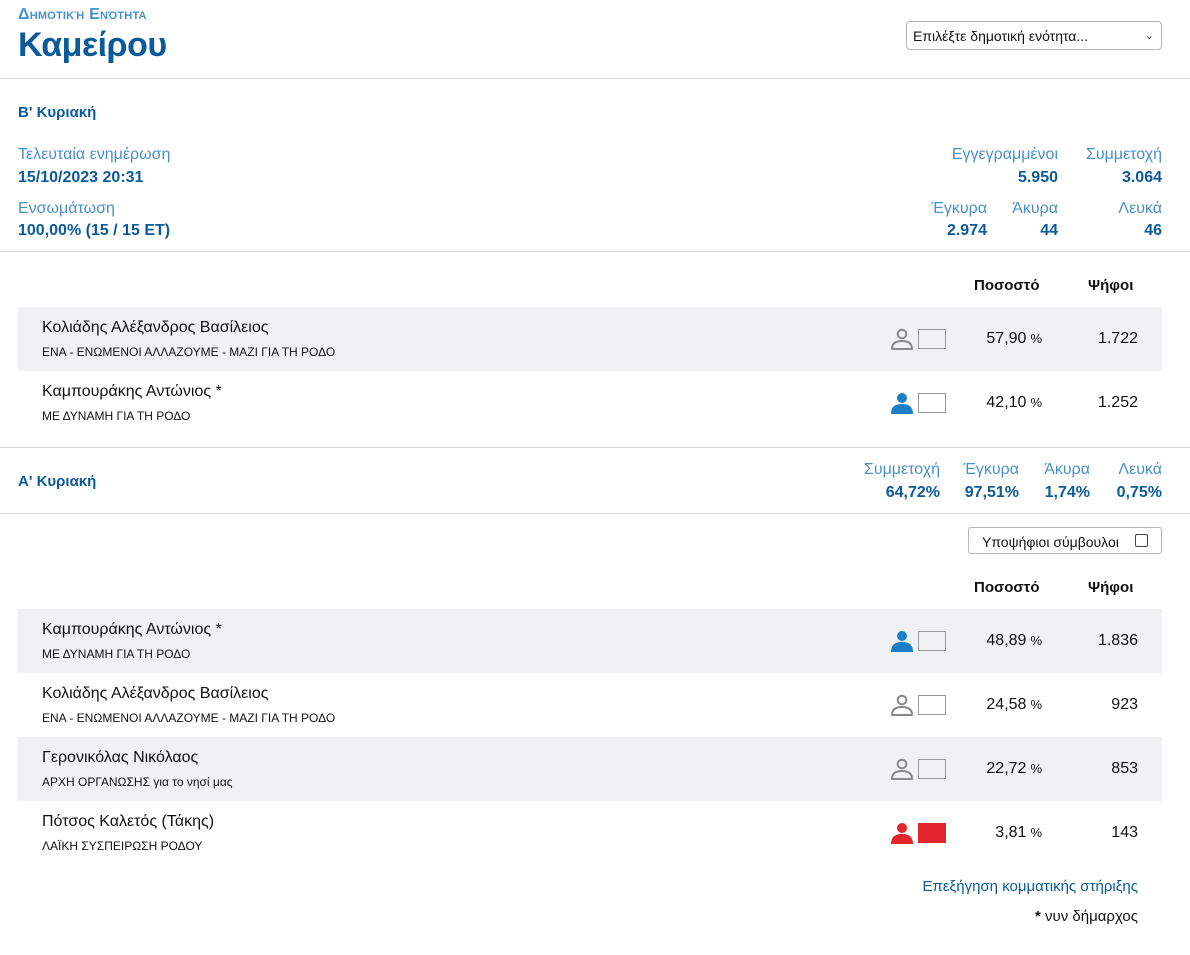  Describe the element at coordinates (94, 230) in the screenshot. I see `integration-value: 100,00% (15 / 15 ΕΤ)` at that location.